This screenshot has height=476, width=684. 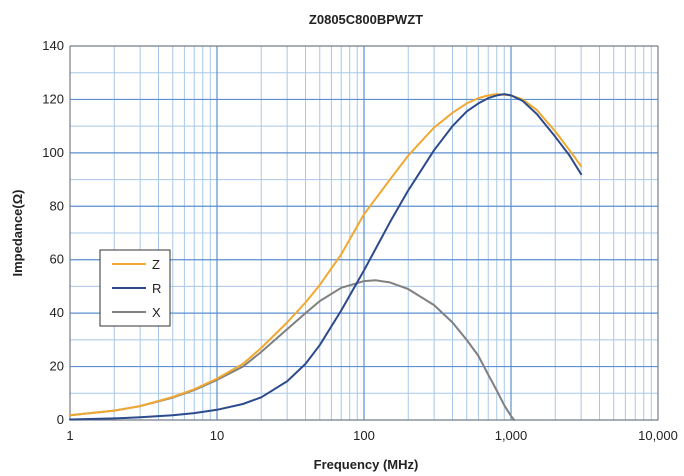 I want to click on x-tick-label: 100, so click(x=364, y=435).